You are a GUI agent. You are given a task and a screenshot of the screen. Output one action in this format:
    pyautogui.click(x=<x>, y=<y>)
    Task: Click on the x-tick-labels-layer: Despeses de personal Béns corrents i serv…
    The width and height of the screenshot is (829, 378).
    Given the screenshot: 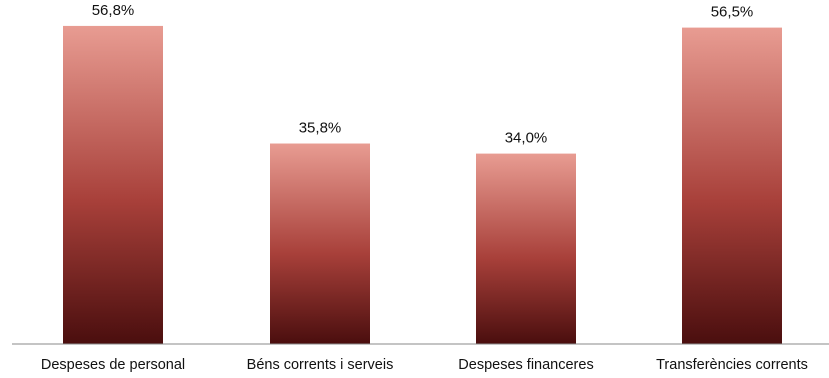 What is the action you would take?
    pyautogui.click(x=424, y=365)
    